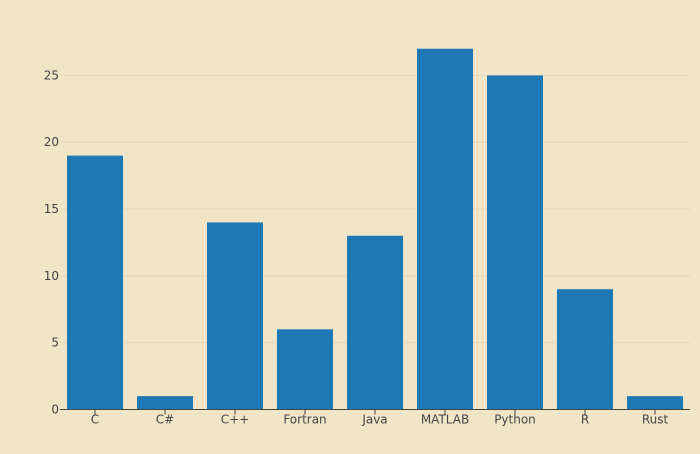 The image size is (700, 454). I want to click on y-tick-label-0: 0, so click(55, 410).